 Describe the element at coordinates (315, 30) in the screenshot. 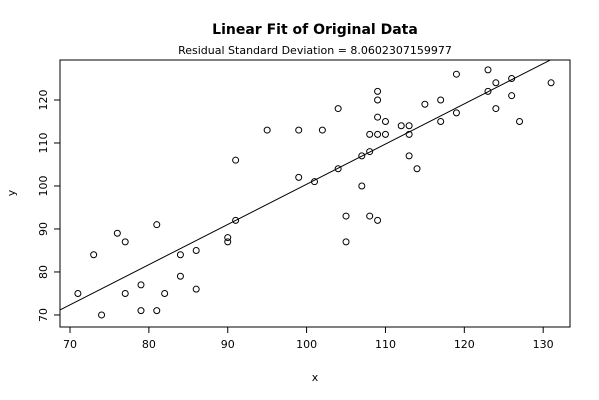

I see `chart-title: Linear Fit of Original Data` at that location.